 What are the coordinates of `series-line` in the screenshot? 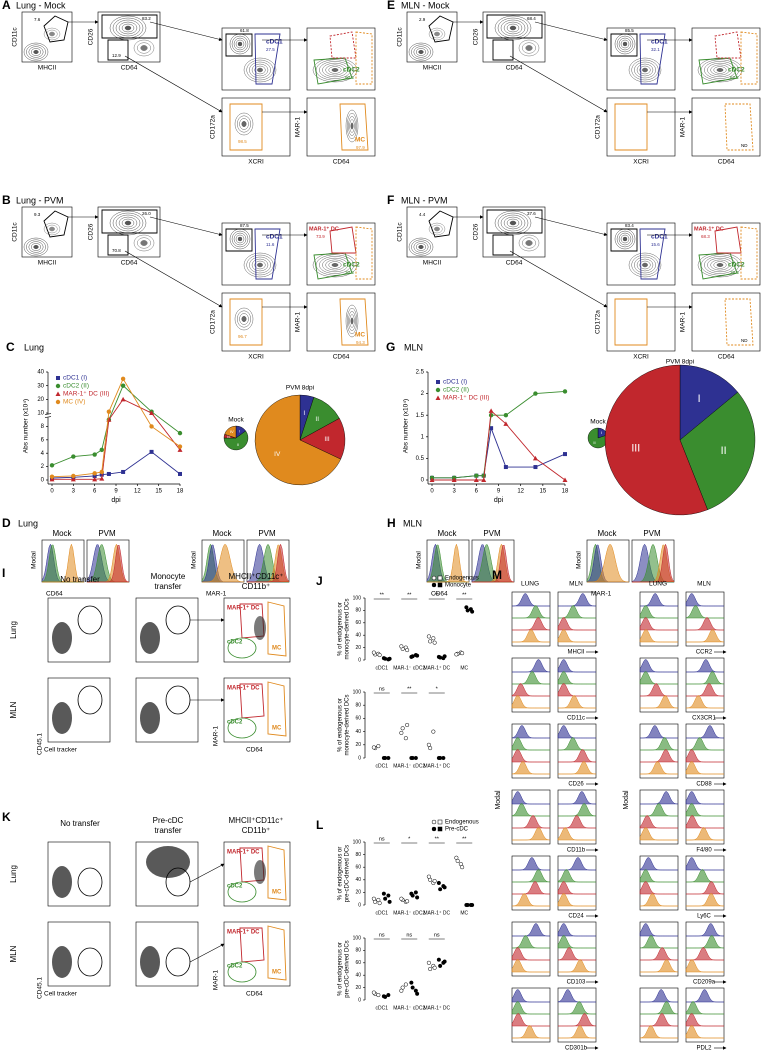 It's located at (116, 427).